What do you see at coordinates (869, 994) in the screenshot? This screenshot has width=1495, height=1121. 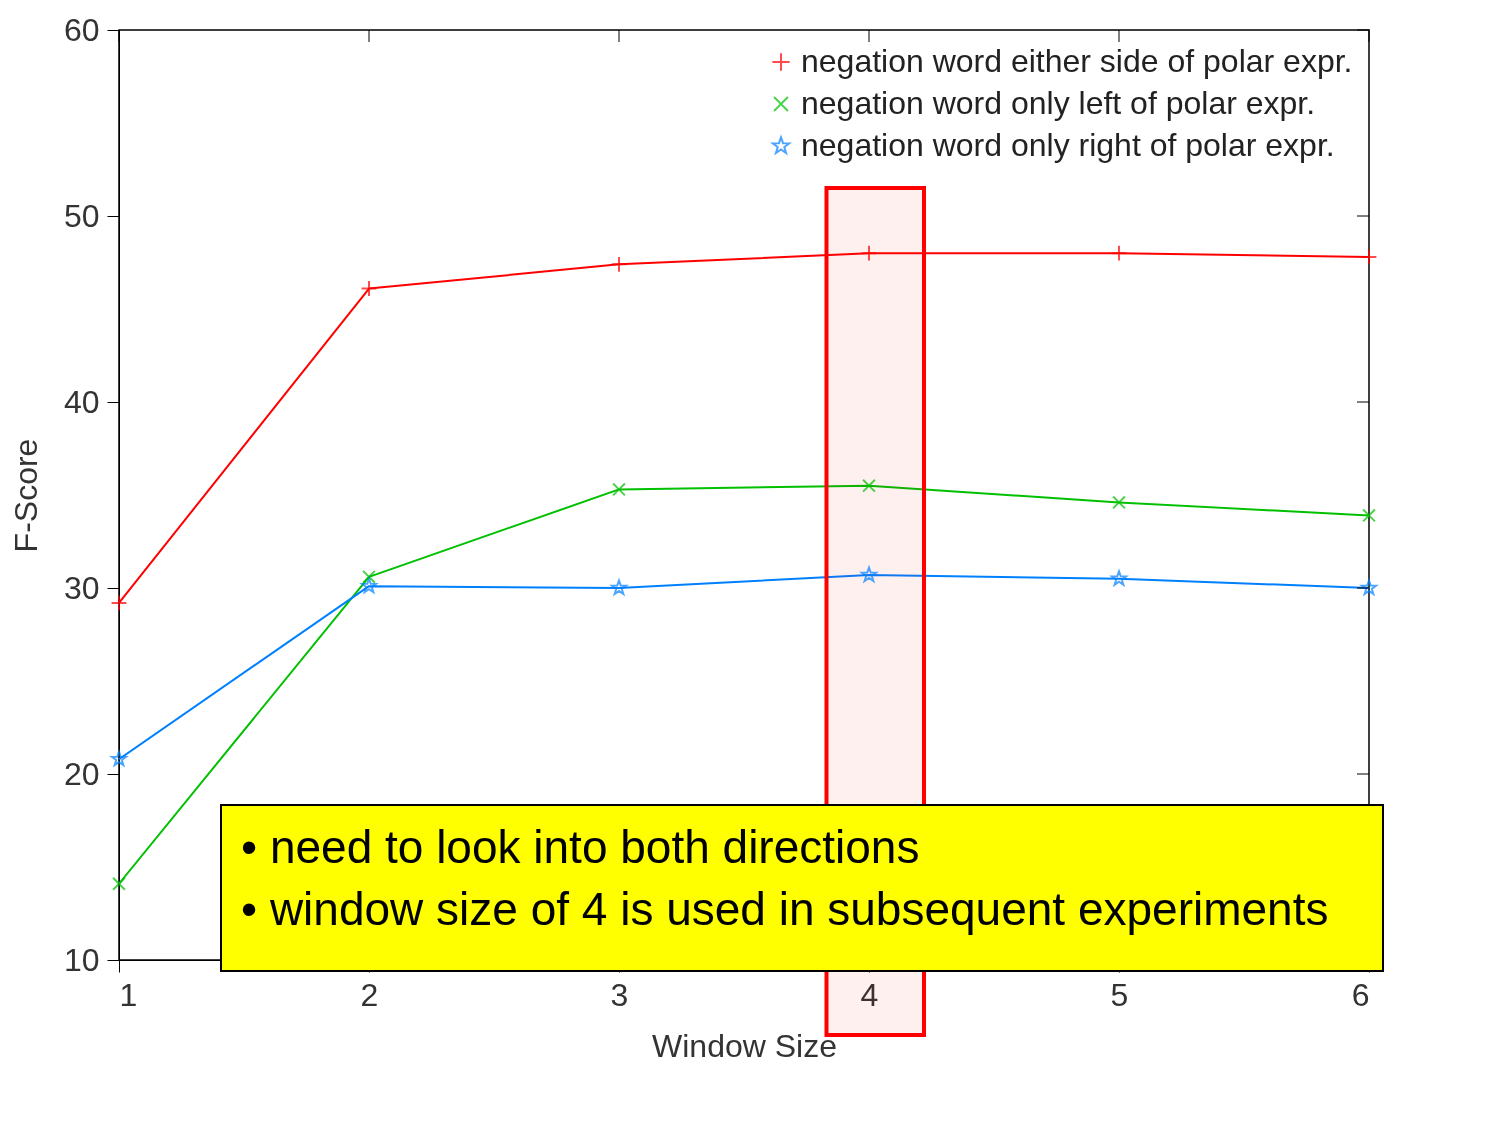 I see `x-tick-label: 4` at bounding box center [869, 994].